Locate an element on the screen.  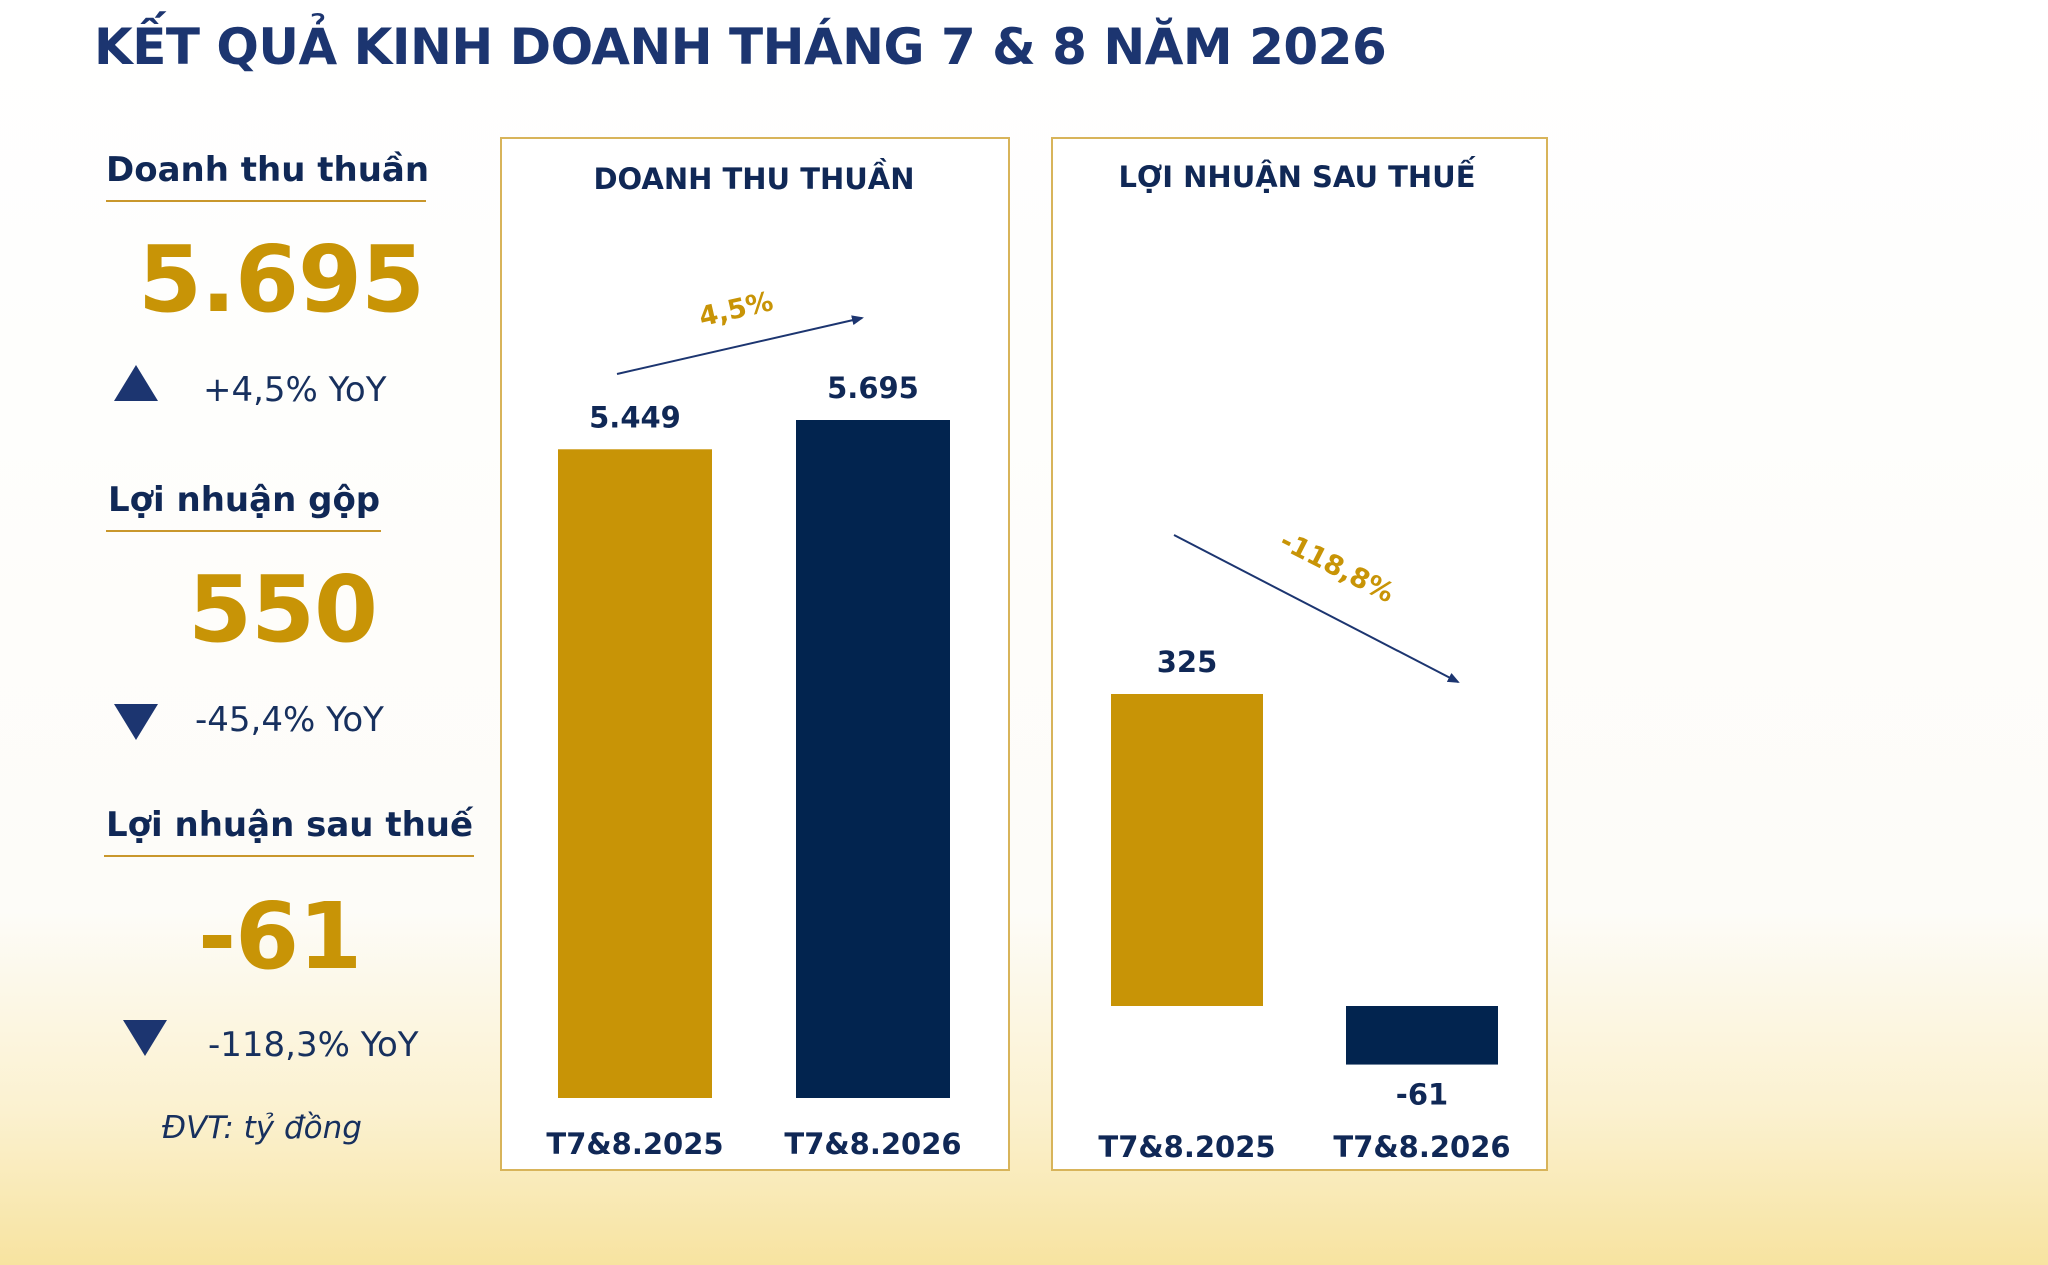
net-profit-value-label-2: -61 is located at coordinates (1422, 1095).